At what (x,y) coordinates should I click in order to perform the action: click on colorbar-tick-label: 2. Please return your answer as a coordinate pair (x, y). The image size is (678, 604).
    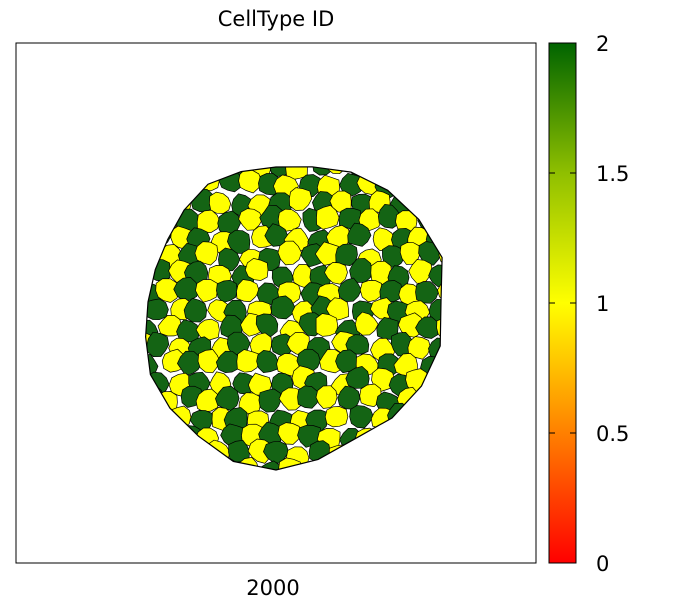
    Looking at the image, I should click on (602, 44).